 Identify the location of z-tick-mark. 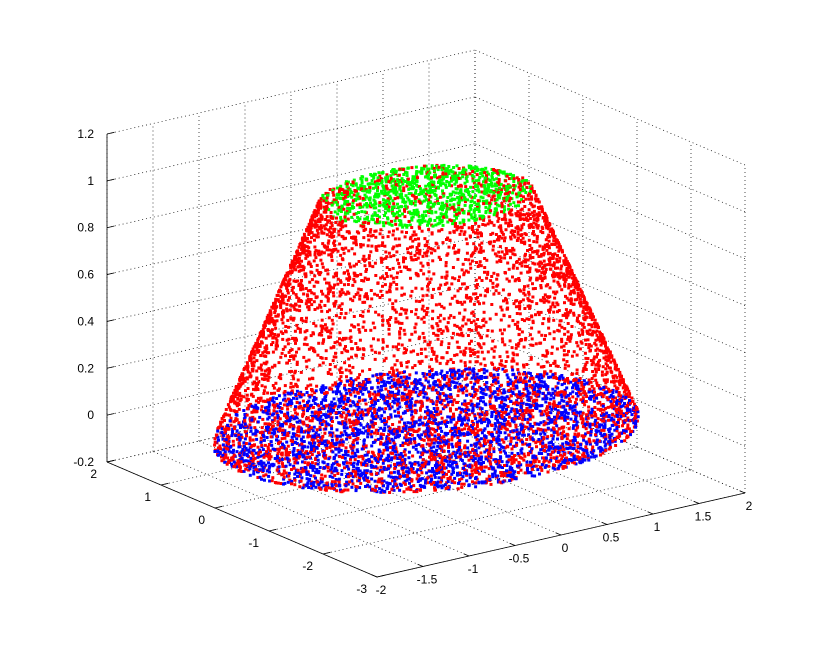
(110, 273).